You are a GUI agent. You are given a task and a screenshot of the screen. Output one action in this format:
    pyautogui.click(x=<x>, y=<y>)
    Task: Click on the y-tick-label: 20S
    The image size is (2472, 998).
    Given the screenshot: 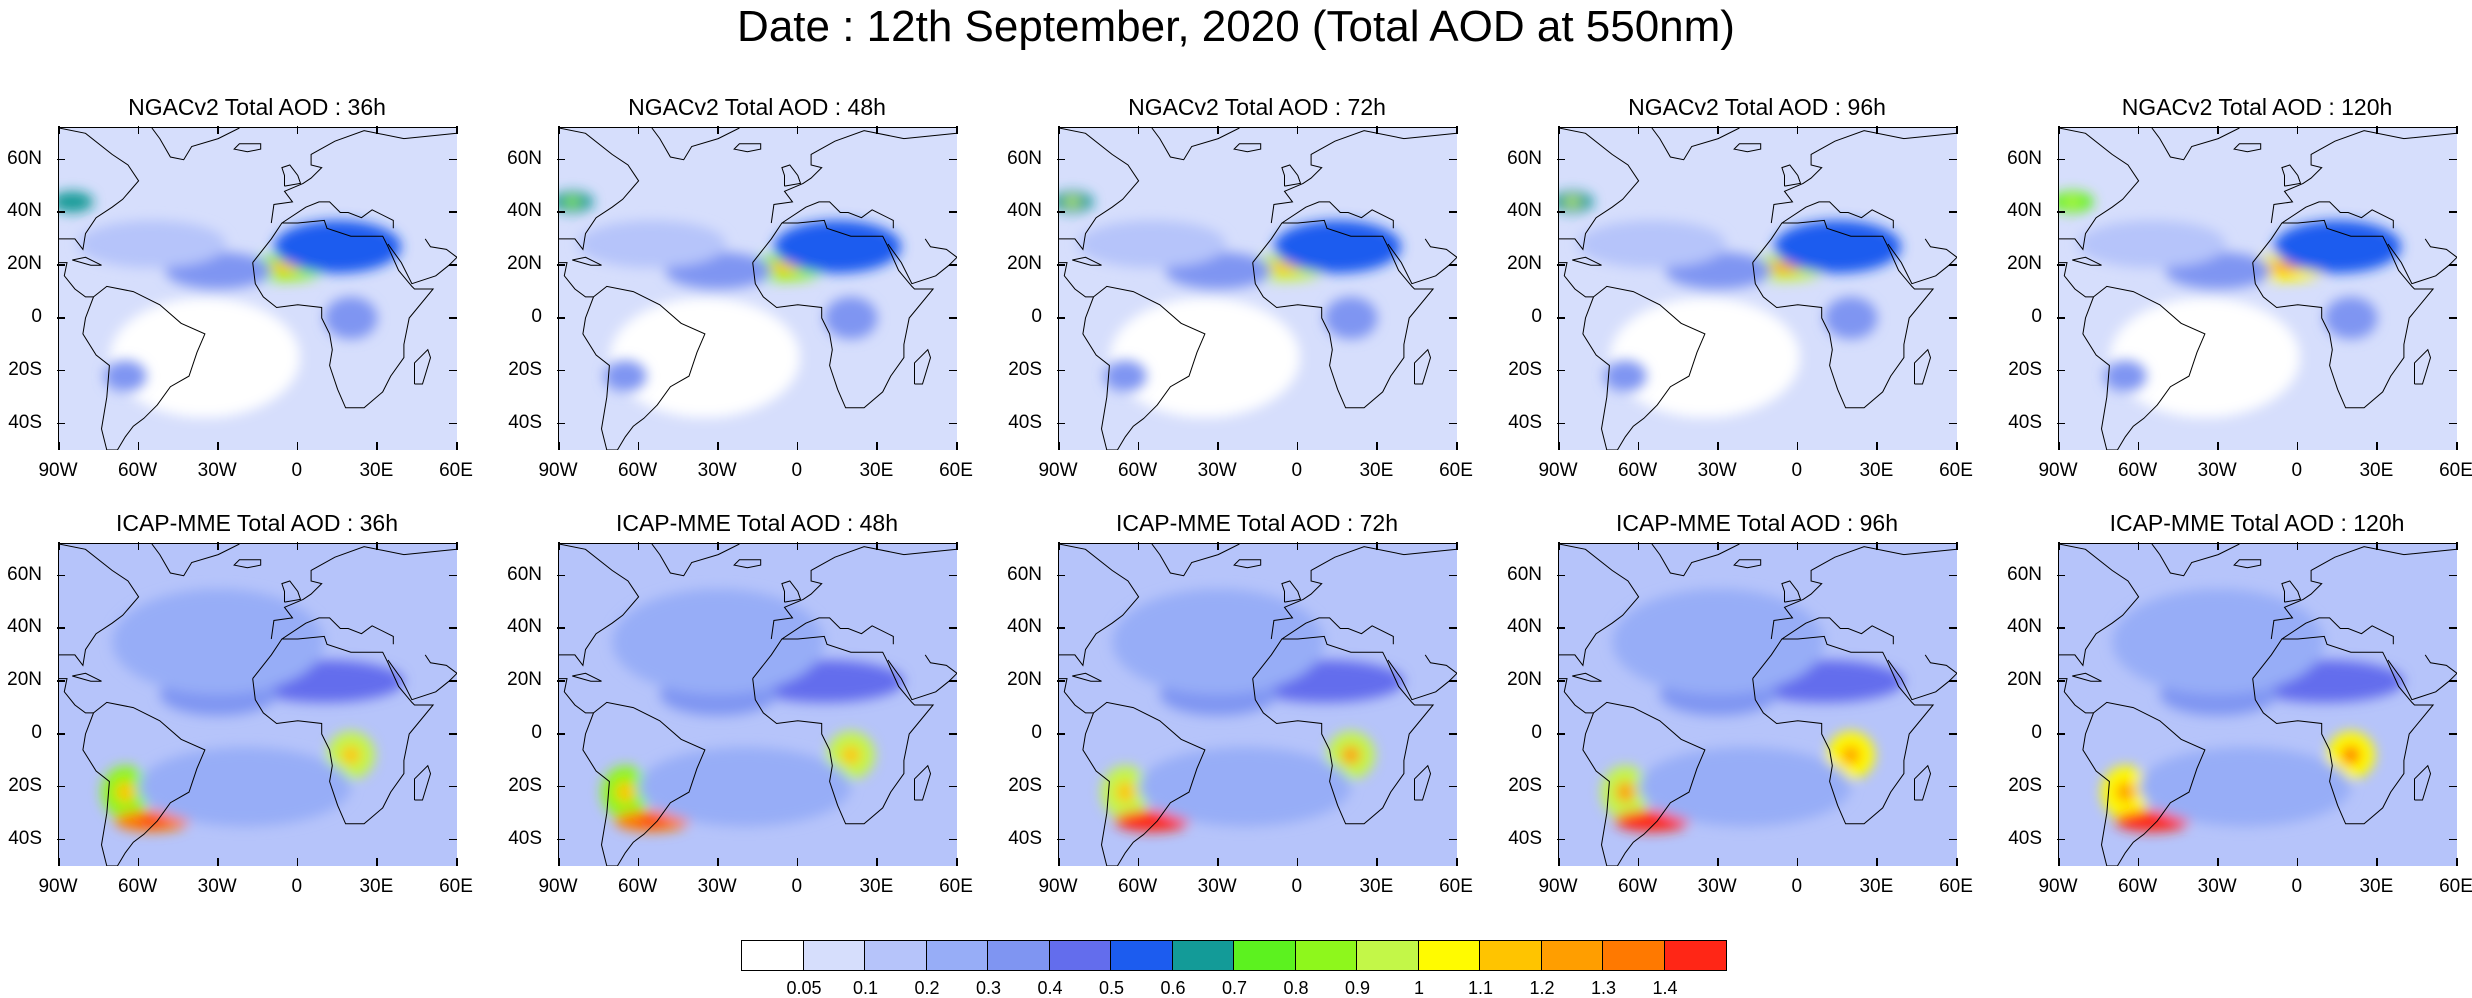 What is the action you would take?
    pyautogui.click(x=1025, y=785)
    